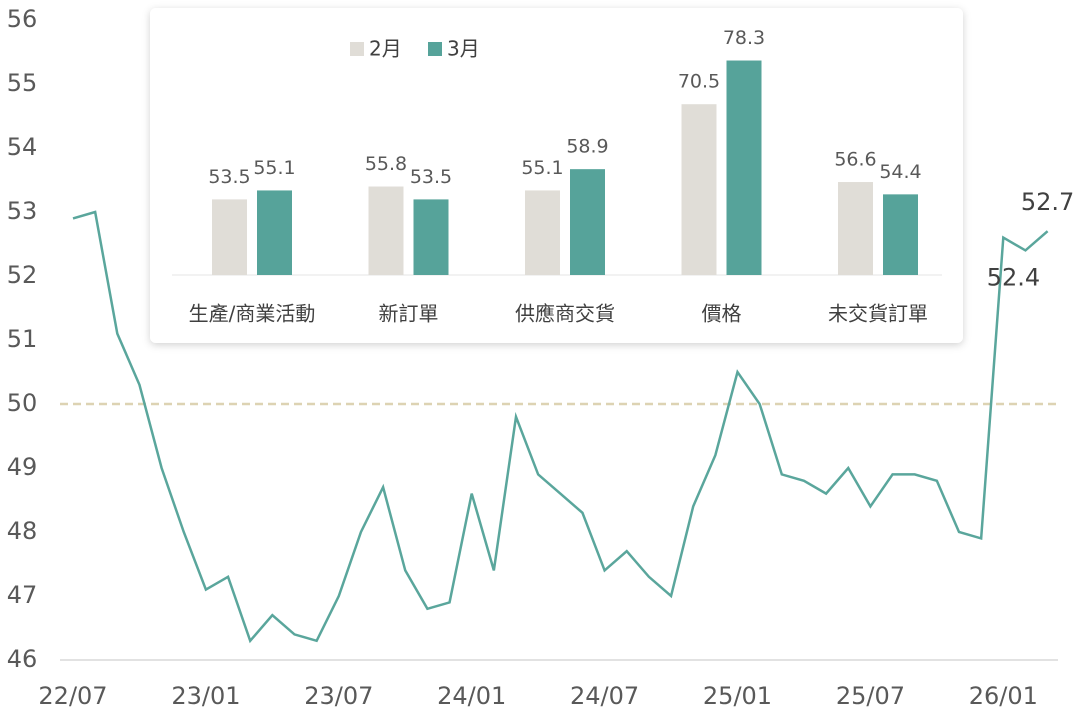 This screenshot has height=718, width=1077. What do you see at coordinates (737, 696) in the screenshot?
I see `x-tick-label: 25/01` at bounding box center [737, 696].